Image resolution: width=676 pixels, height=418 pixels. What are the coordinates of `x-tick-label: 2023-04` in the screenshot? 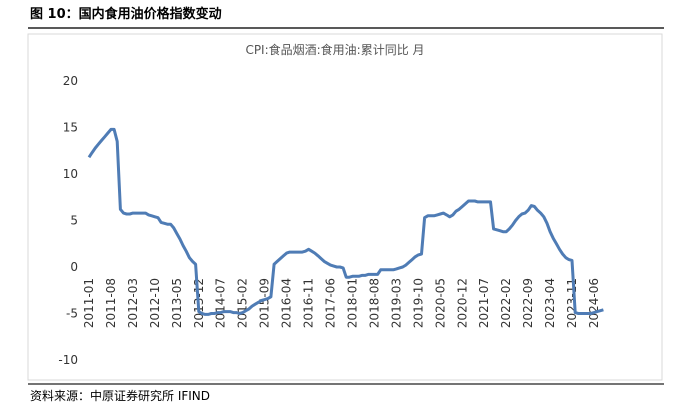 It's located at (550, 303).